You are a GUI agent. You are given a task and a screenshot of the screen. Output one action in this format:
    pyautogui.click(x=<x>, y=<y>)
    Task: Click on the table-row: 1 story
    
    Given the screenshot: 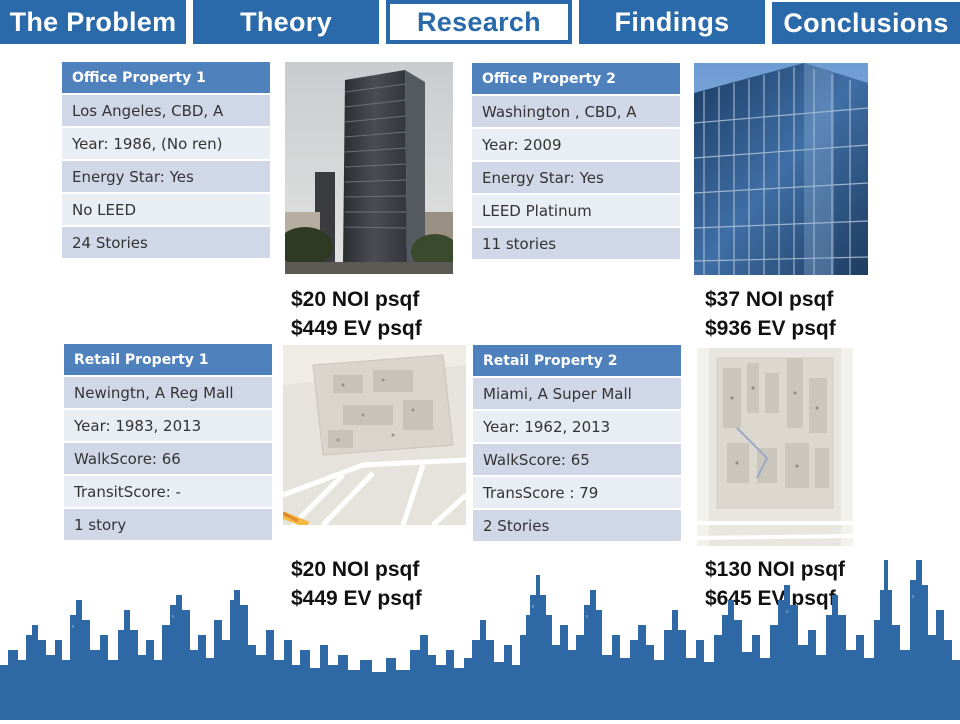 What is the action you would take?
    pyautogui.click(x=168, y=525)
    